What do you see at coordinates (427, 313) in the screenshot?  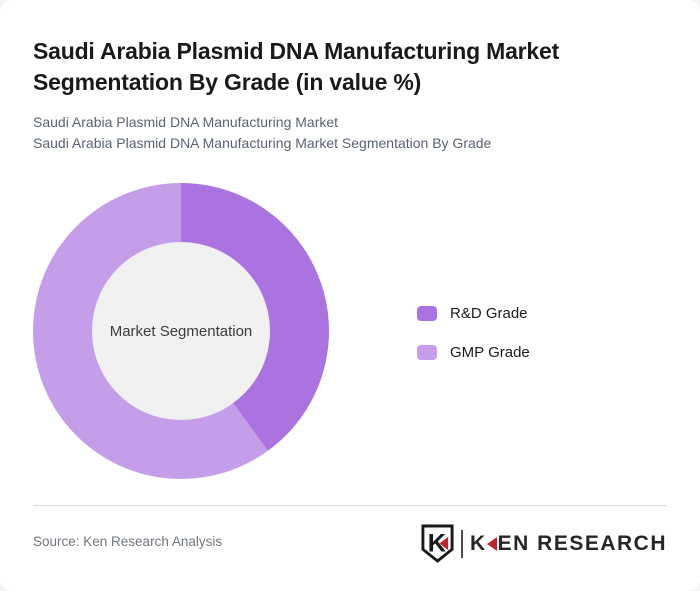 I see `legend-swatch-rd-grade` at bounding box center [427, 313].